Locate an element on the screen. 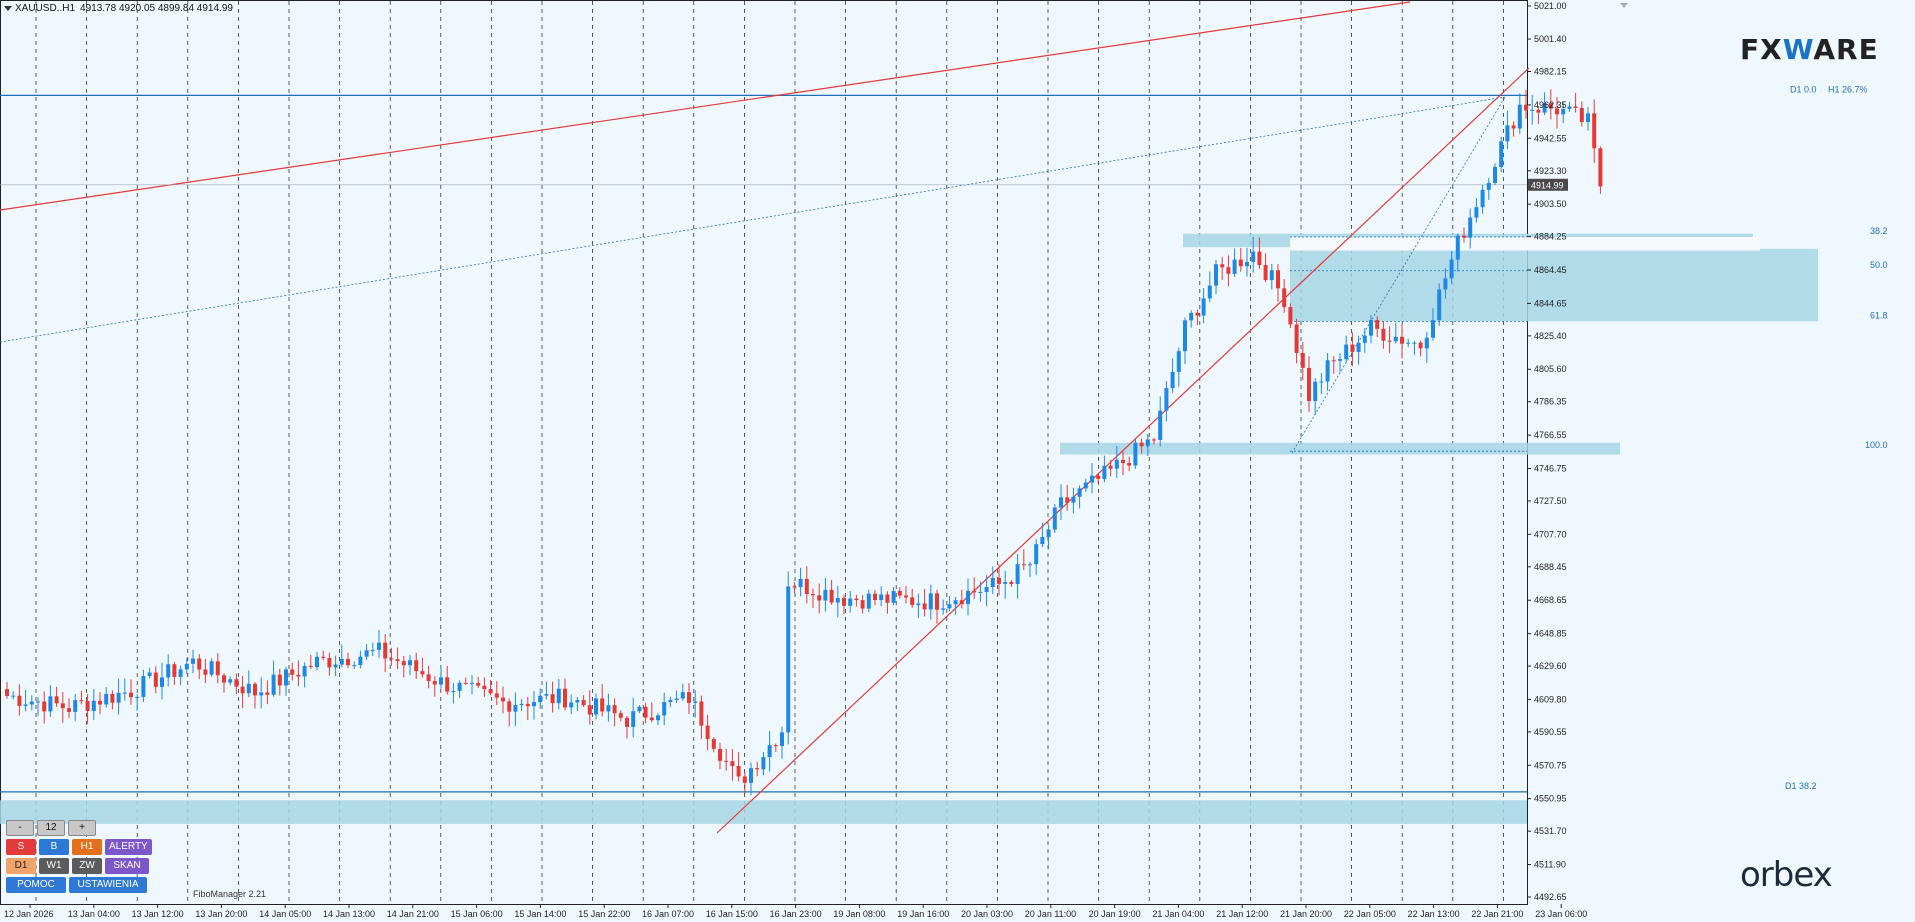  x-tick-label: 14 Jan 21:00 is located at coordinates (413, 914).